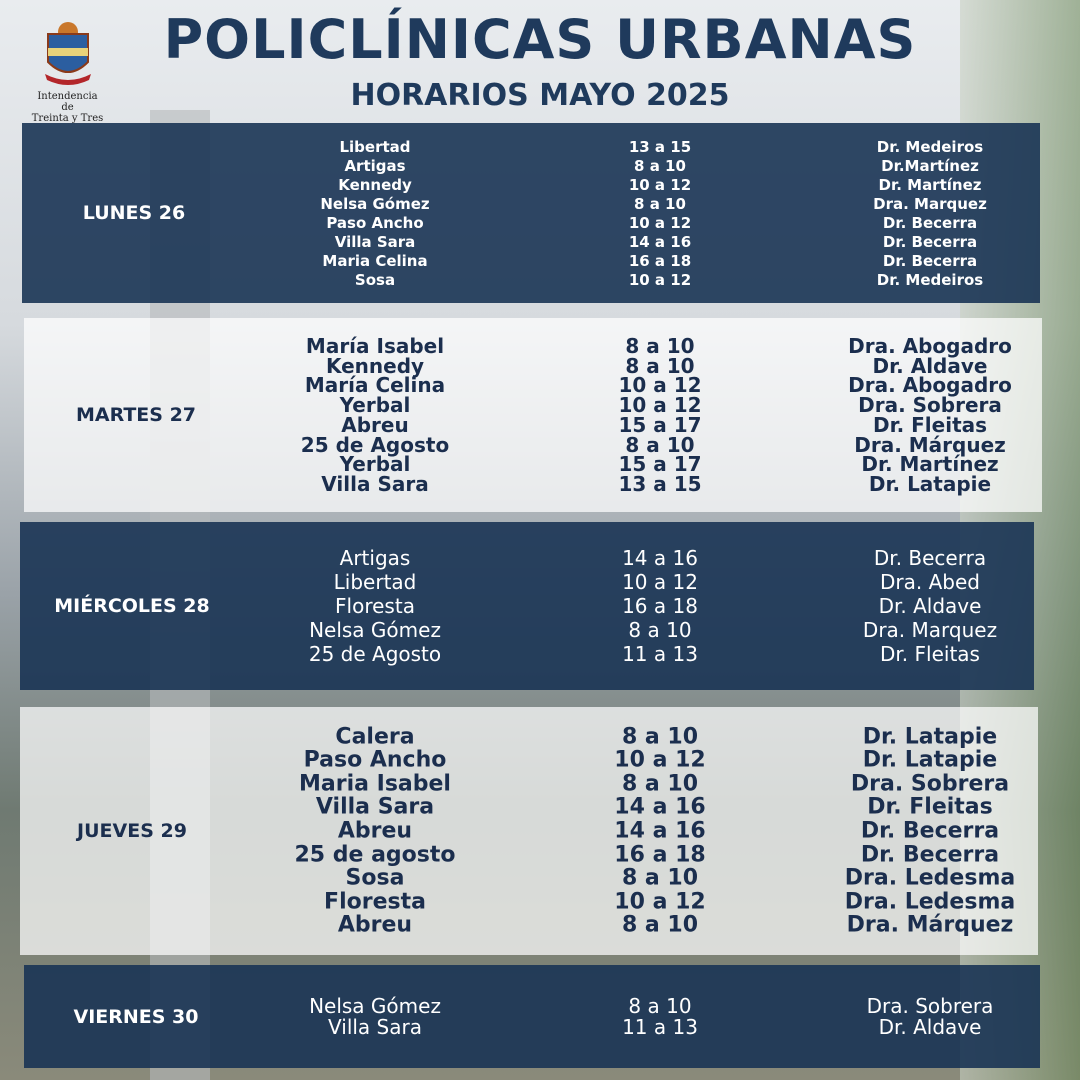 This screenshot has width=1080, height=1080. I want to click on doctor: Dra. Abogadro, so click(930, 345).